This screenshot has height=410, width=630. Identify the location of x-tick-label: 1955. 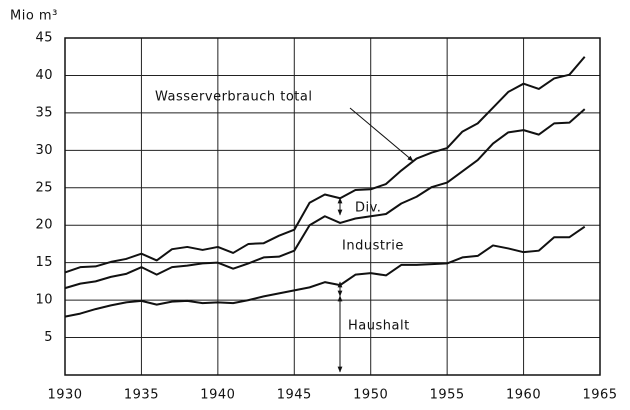
(447, 395).